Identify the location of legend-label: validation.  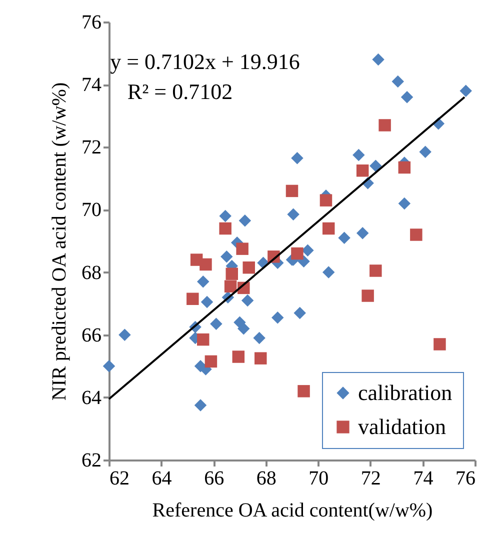
(402, 426).